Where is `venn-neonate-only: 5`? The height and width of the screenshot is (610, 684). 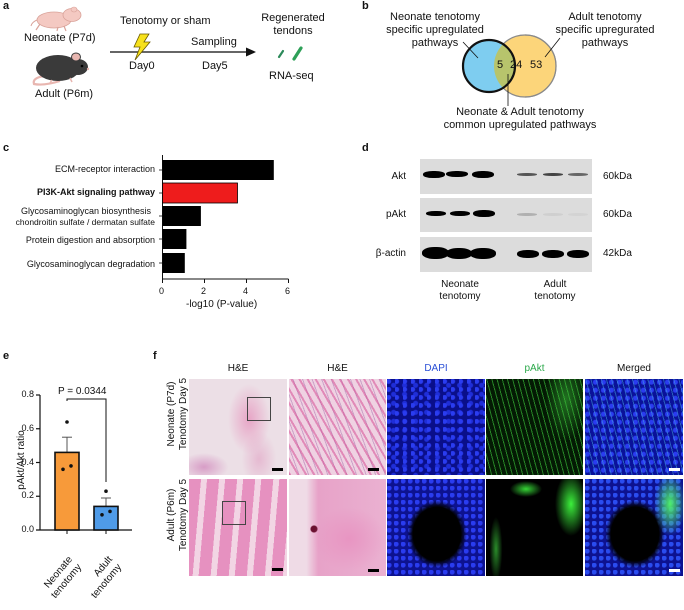 venn-neonate-only: 5 is located at coordinates (500, 65).